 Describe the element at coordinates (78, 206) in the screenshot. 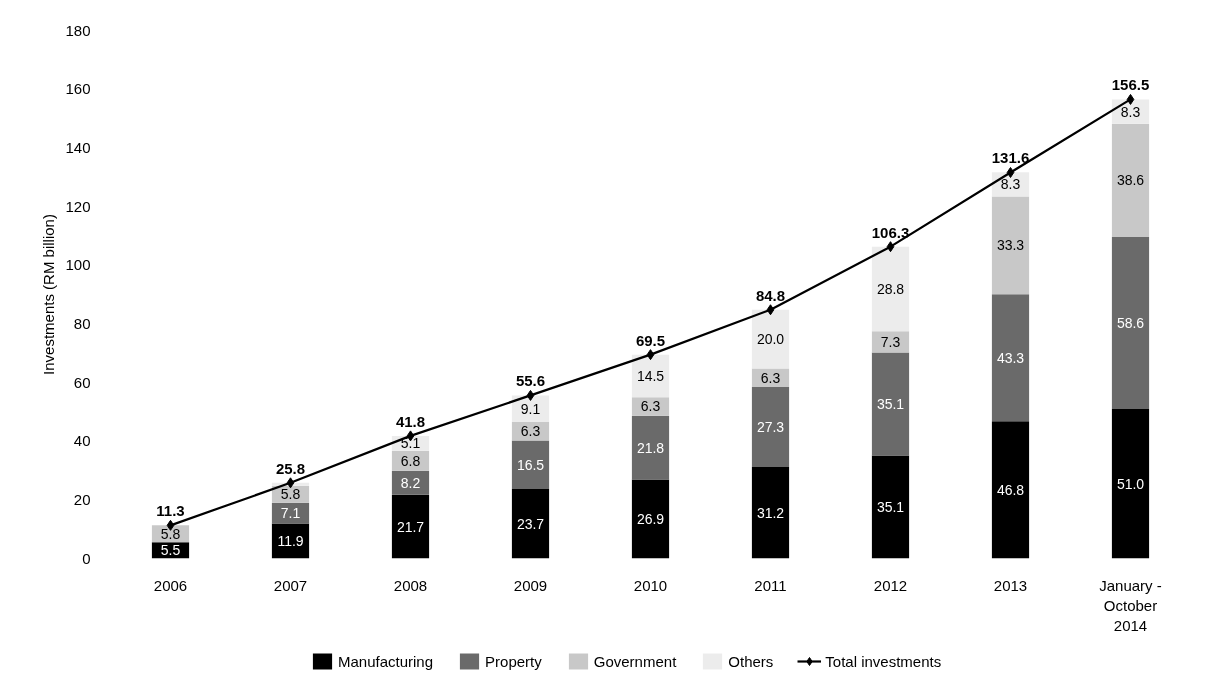

I see `y-tick-label: 120` at that location.